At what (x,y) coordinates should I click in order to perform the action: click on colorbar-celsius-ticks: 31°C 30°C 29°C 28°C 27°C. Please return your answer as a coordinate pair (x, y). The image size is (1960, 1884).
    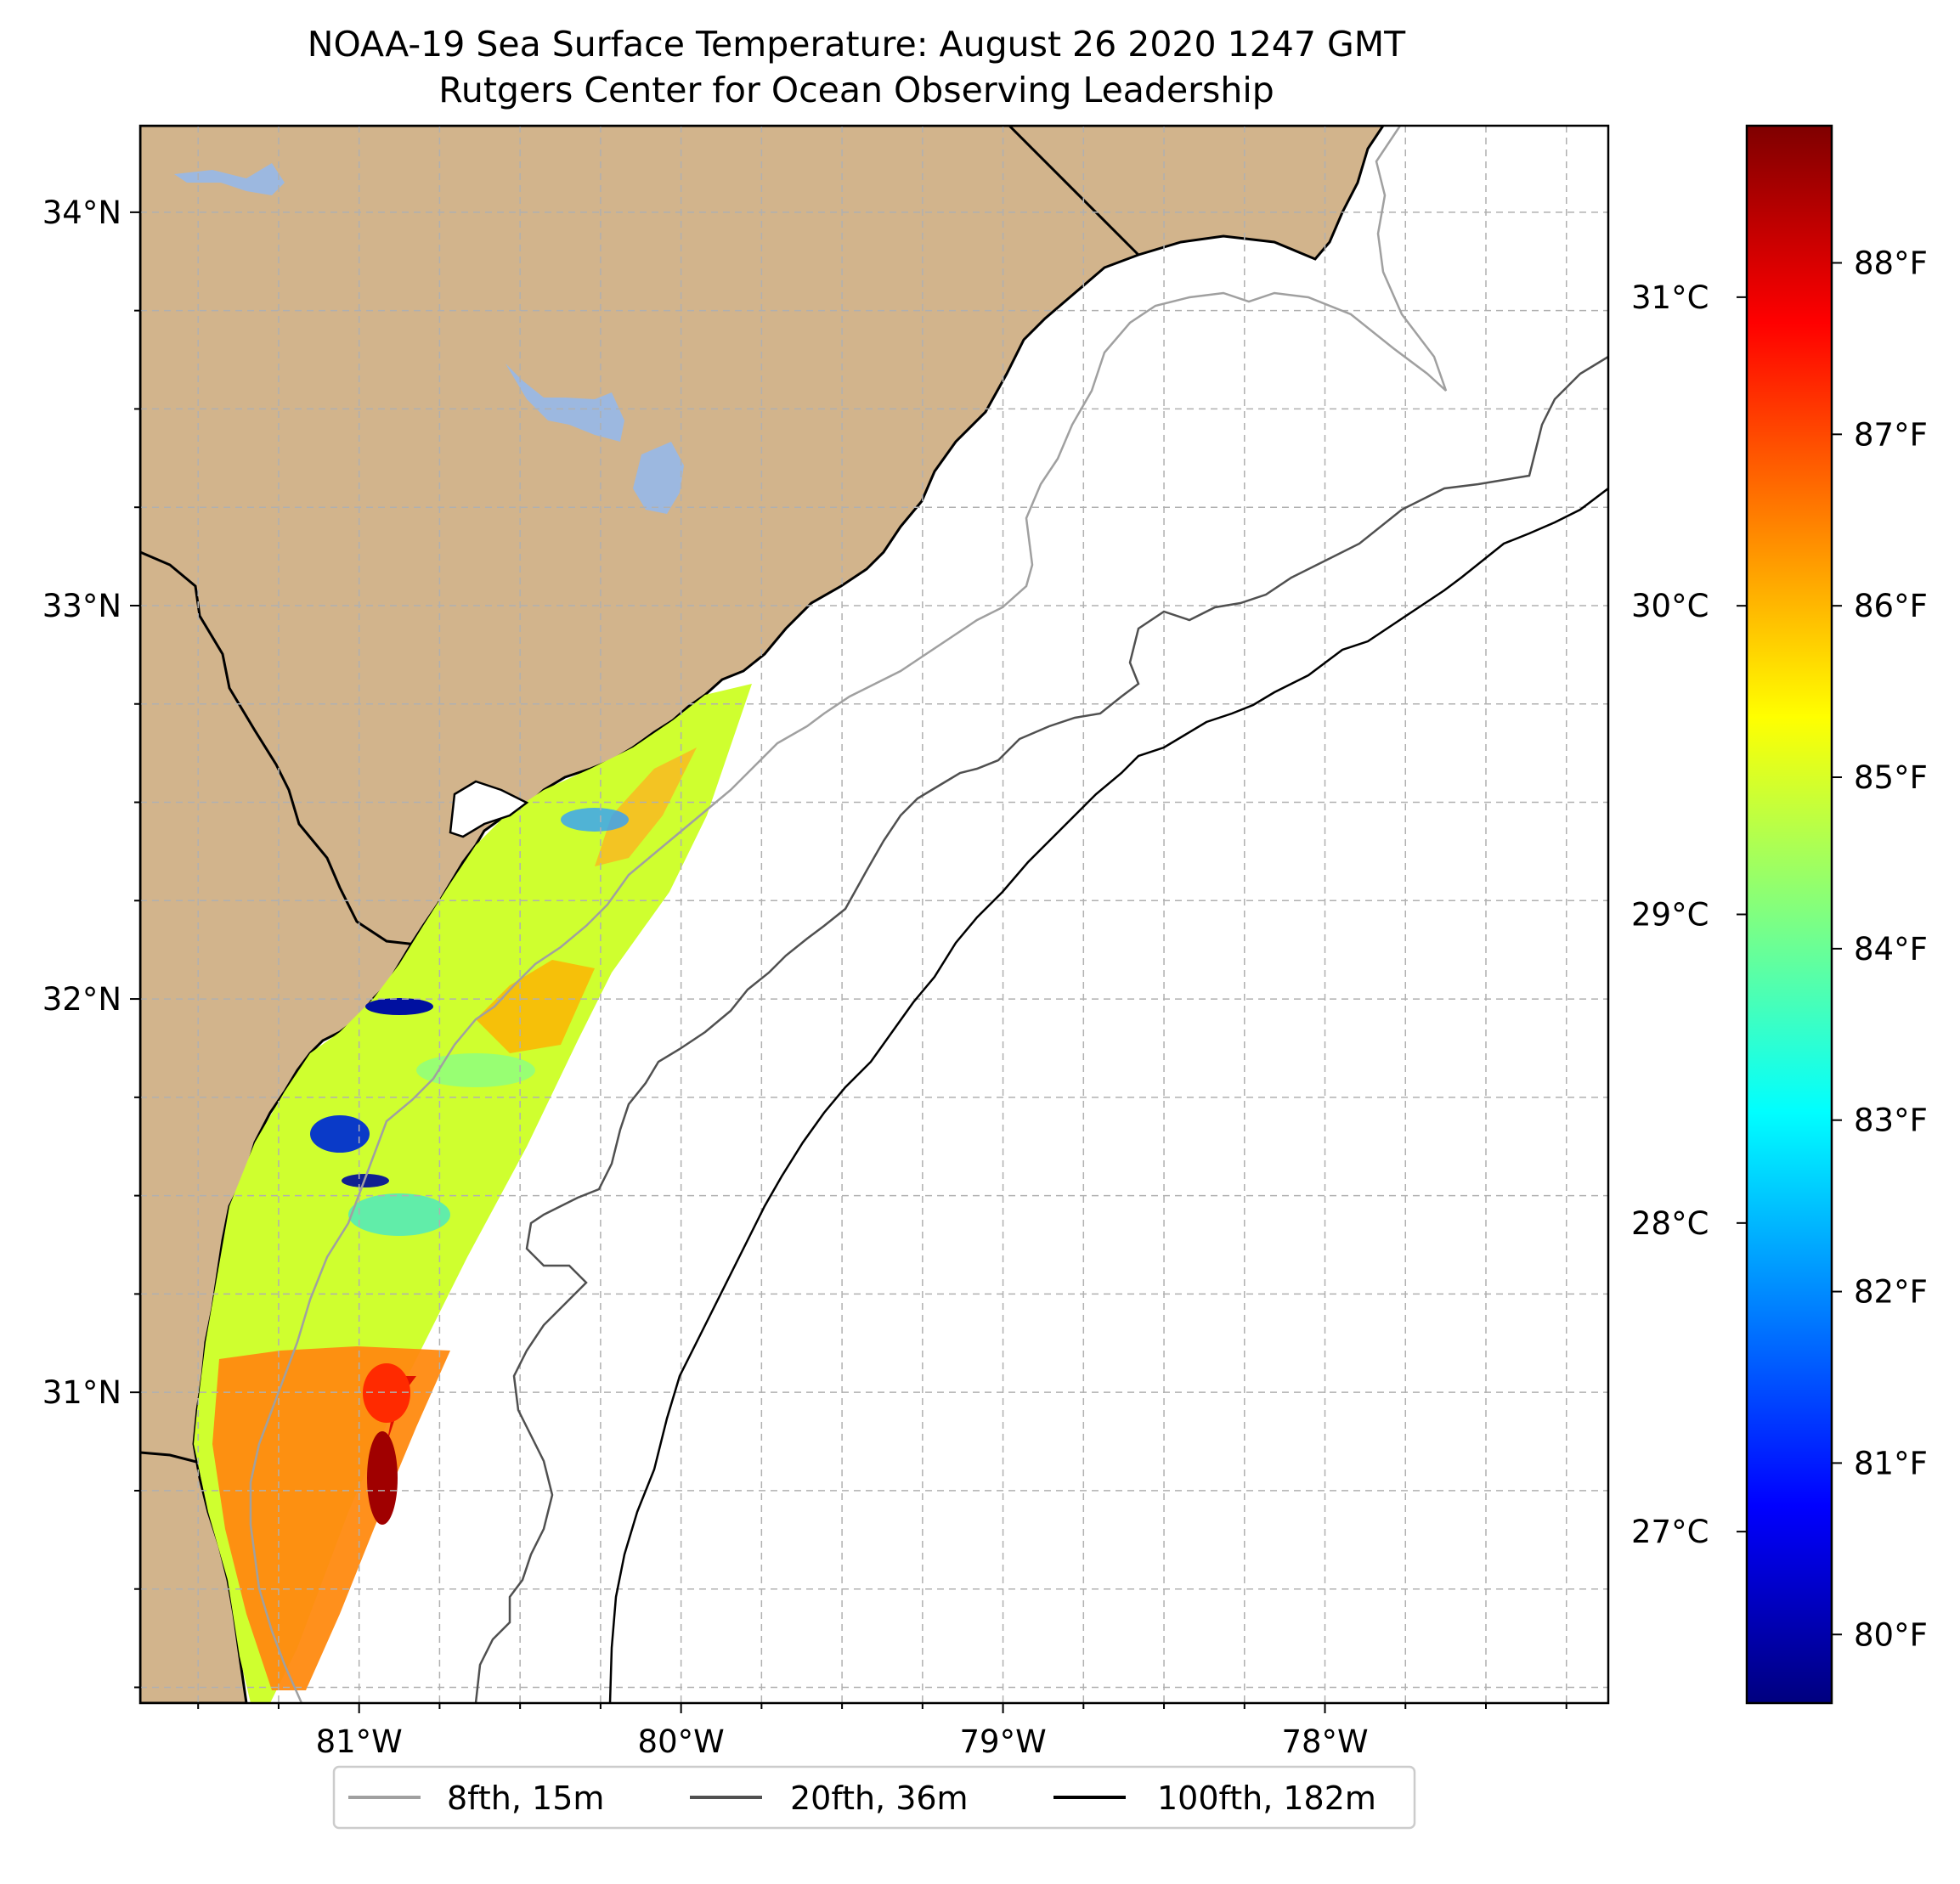
    Looking at the image, I should click on (1689, 914).